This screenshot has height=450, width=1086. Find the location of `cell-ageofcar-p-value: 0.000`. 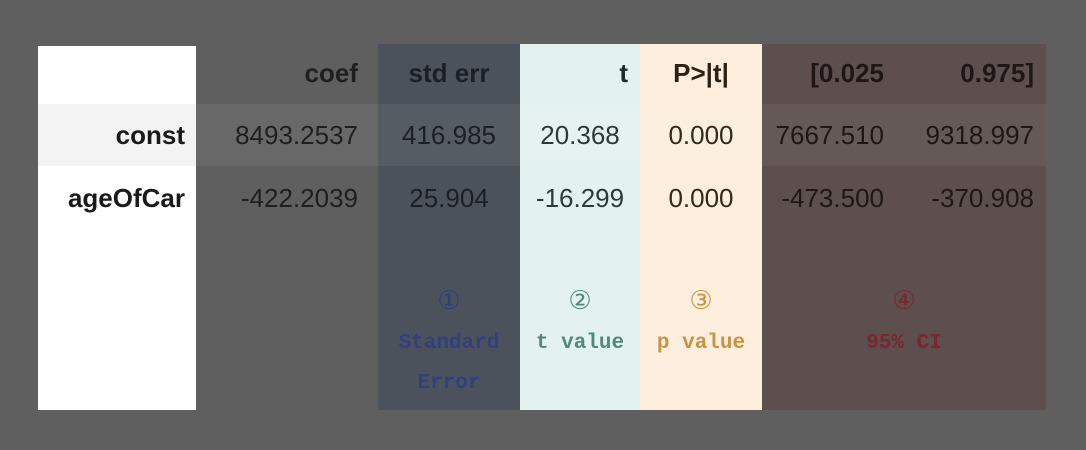

cell-ageofcar-p-value: 0.000 is located at coordinates (701, 198).